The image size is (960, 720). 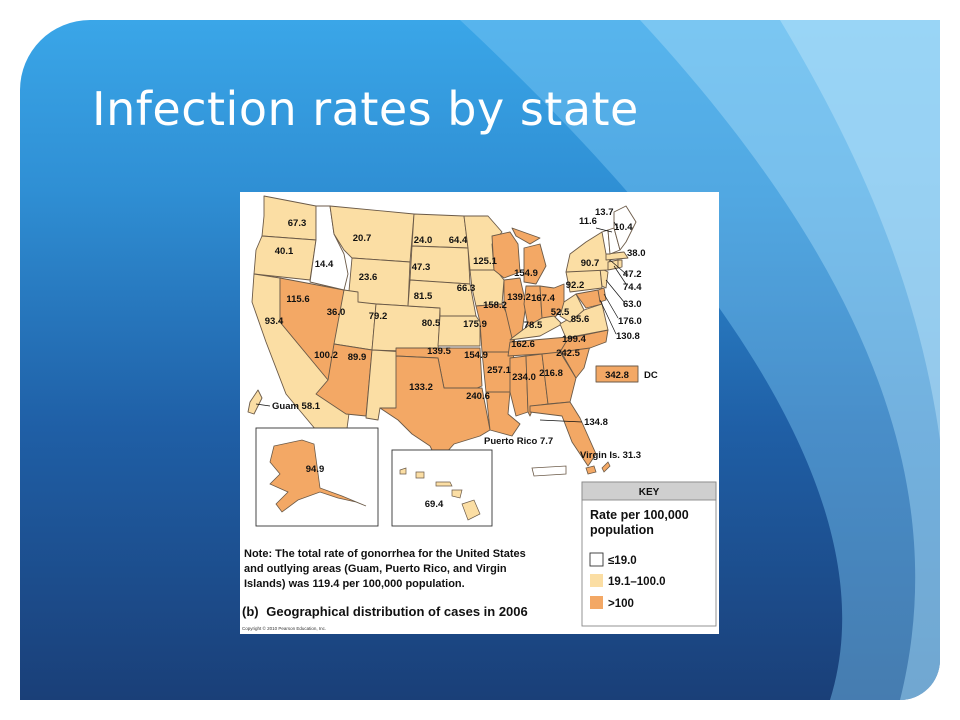 What do you see at coordinates (519, 386) in the screenshot?
I see `state-ms` at bounding box center [519, 386].